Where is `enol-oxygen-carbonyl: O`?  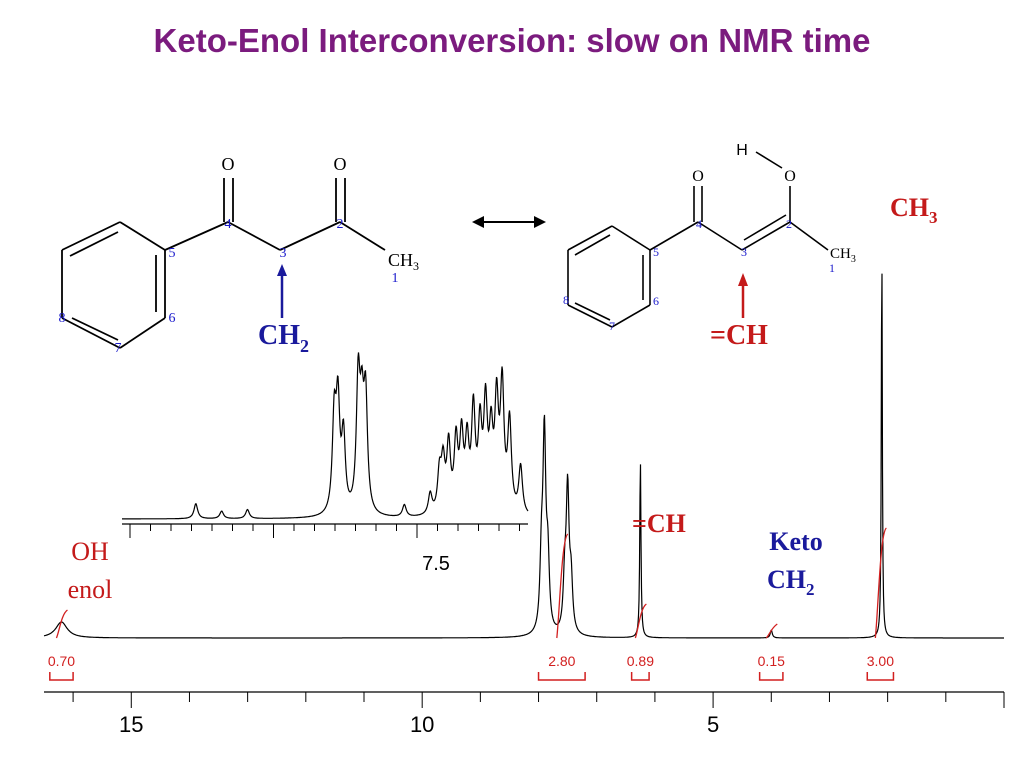
enol-oxygen-carbonyl: O is located at coordinates (698, 176).